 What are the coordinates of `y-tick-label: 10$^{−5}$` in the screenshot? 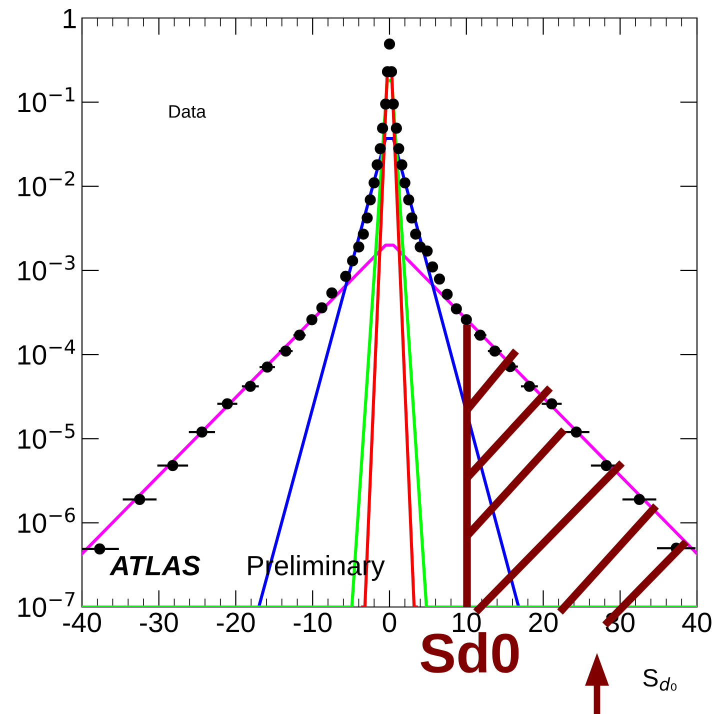 It's located at (46, 436).